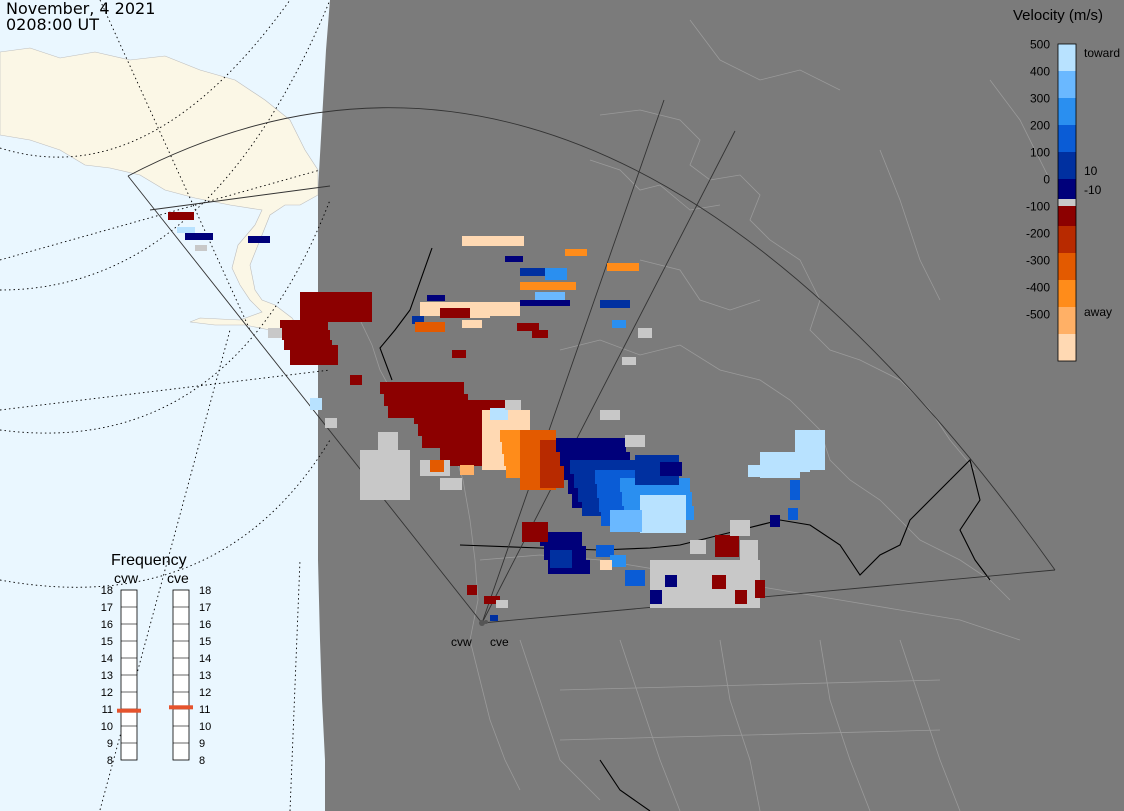 The width and height of the screenshot is (1124, 811). Describe the element at coordinates (1040, 153) in the screenshot. I see `colorbar-tick-label: 100` at that location.